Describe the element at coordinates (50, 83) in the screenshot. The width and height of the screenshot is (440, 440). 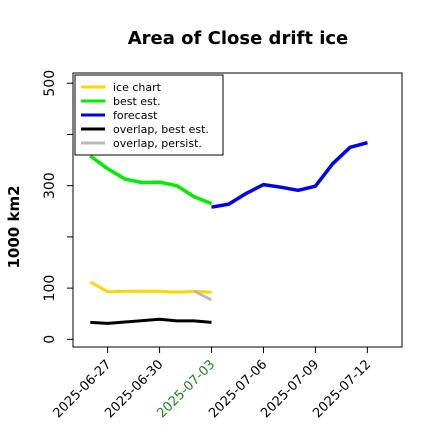
I see `y-tick-label: 500` at that location.